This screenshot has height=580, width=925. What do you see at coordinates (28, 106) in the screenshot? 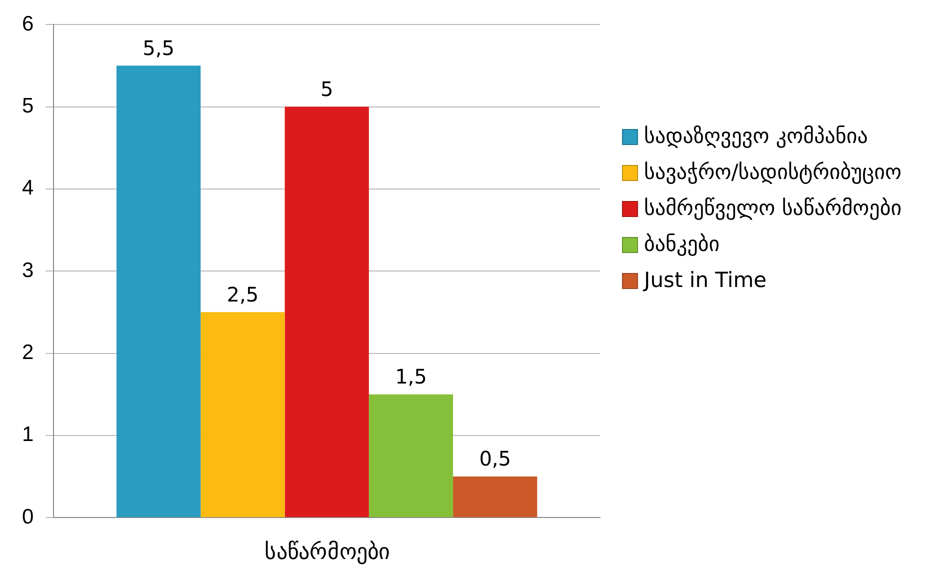
I see `y-tick-label: 5` at bounding box center [28, 106].